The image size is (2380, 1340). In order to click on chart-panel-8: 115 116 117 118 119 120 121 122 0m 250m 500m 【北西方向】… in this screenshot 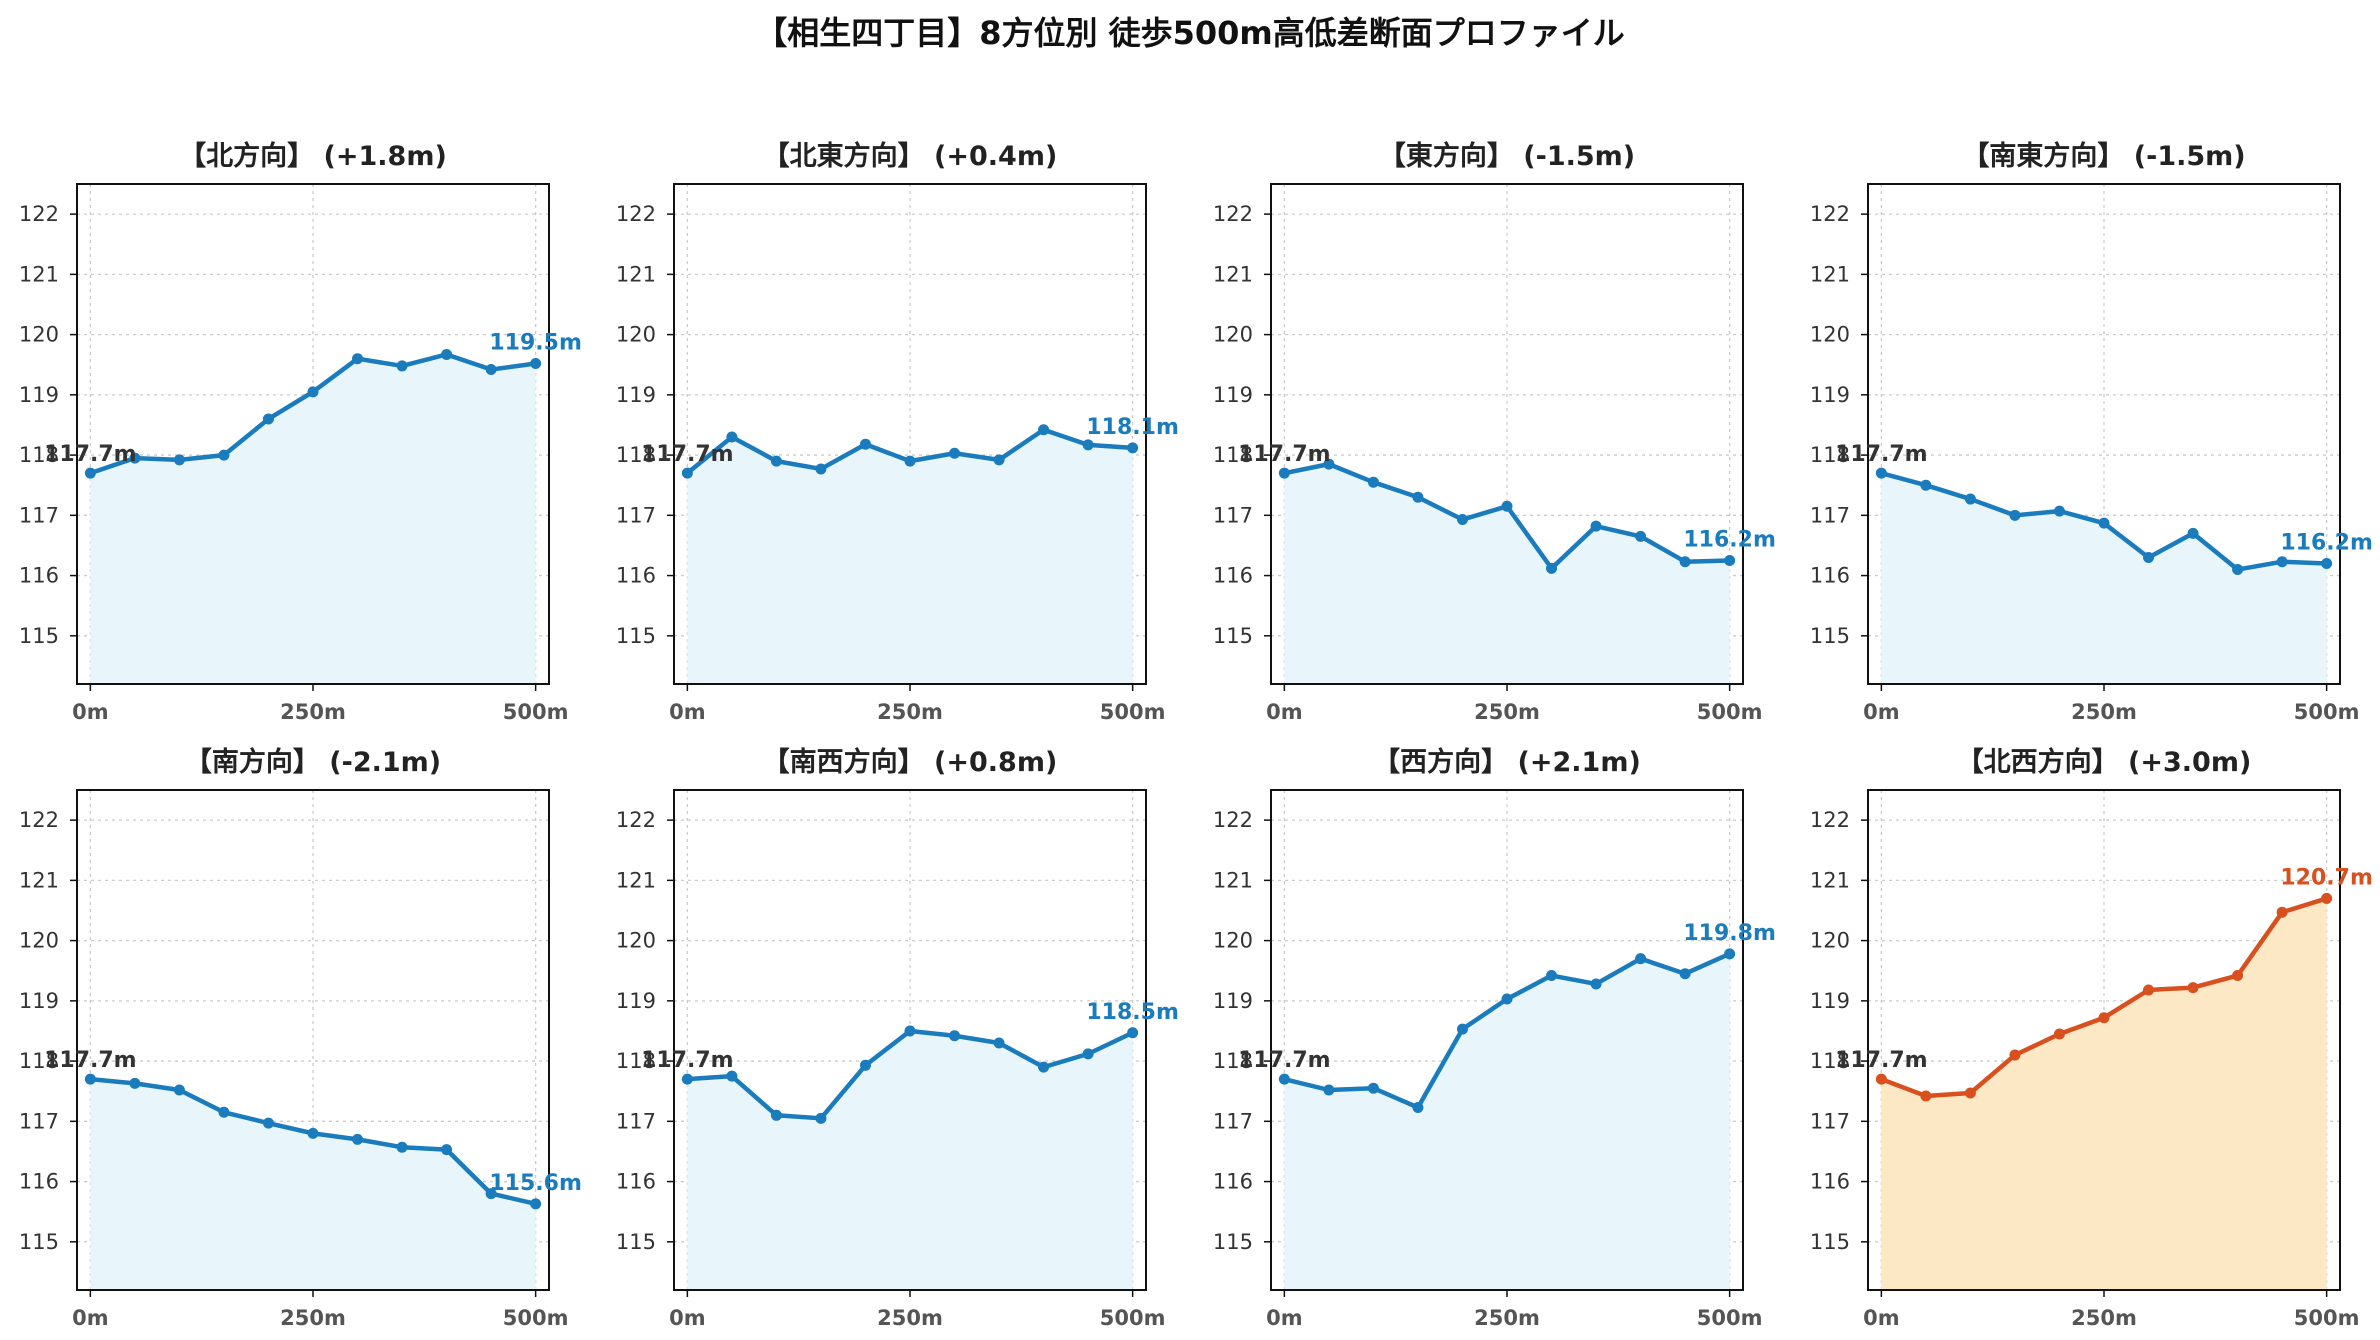, I will do `click(2091, 1038)`.